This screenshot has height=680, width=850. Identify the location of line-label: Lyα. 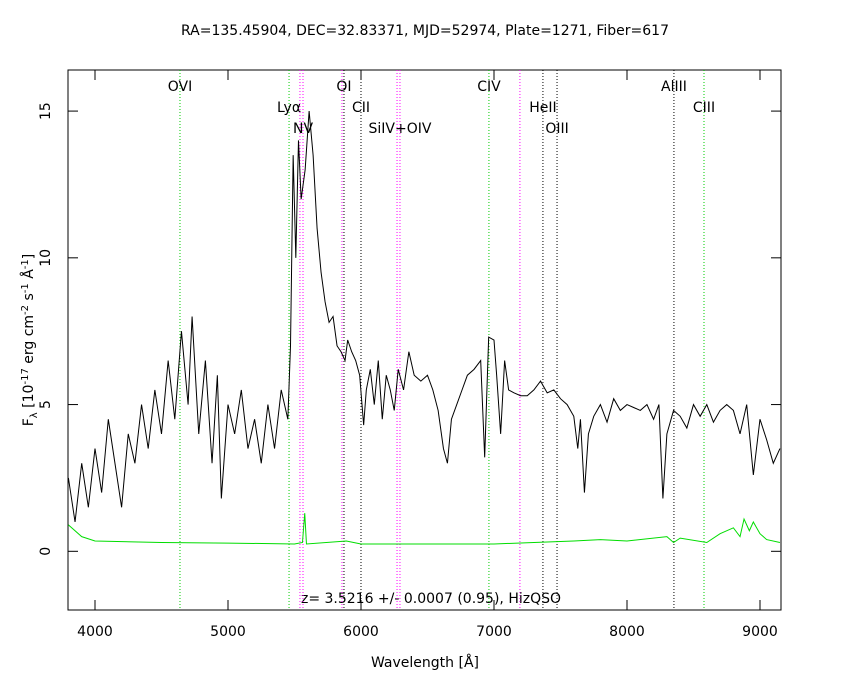
(289, 108).